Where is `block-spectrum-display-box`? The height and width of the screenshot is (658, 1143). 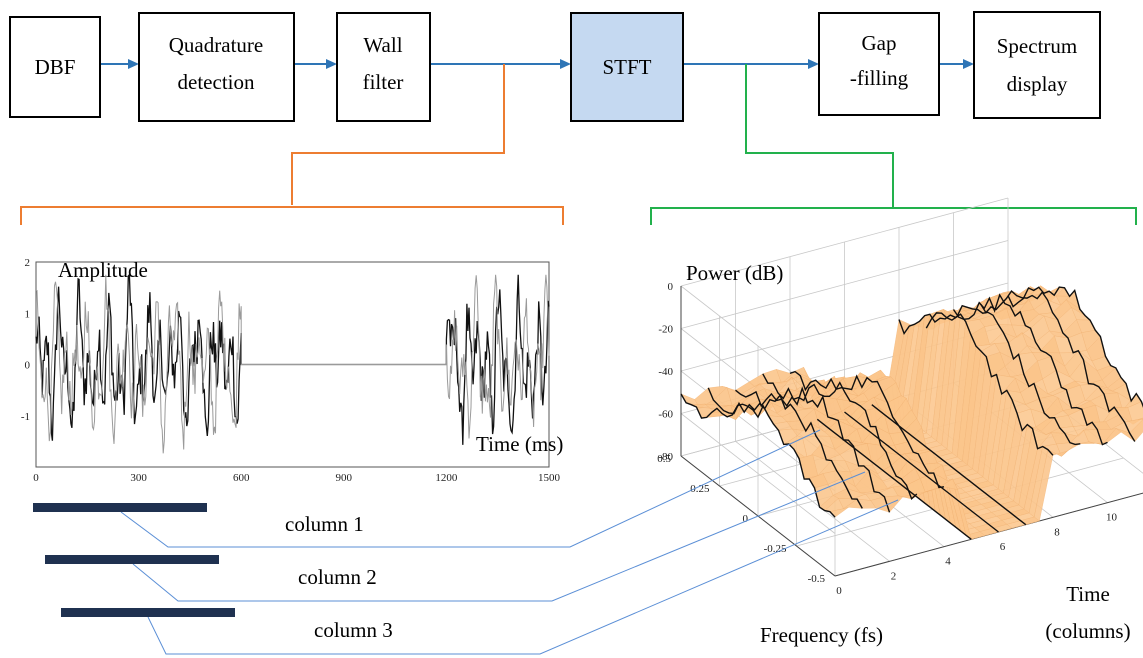
block-spectrum-display-box is located at coordinates (1037, 65).